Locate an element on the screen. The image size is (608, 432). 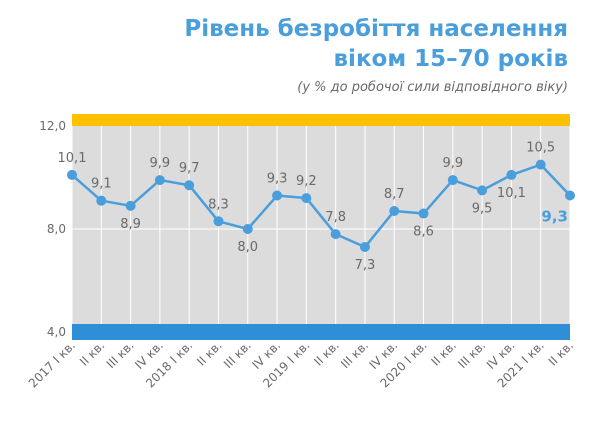
y-tick-label: 4,0 is located at coordinates (56, 332).